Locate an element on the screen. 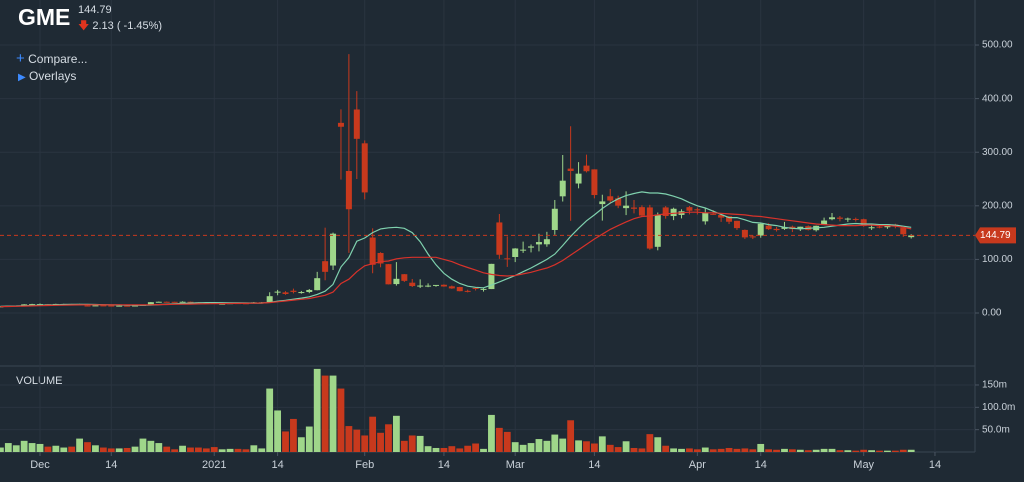  y2-tick-label: 150m is located at coordinates (994, 385).